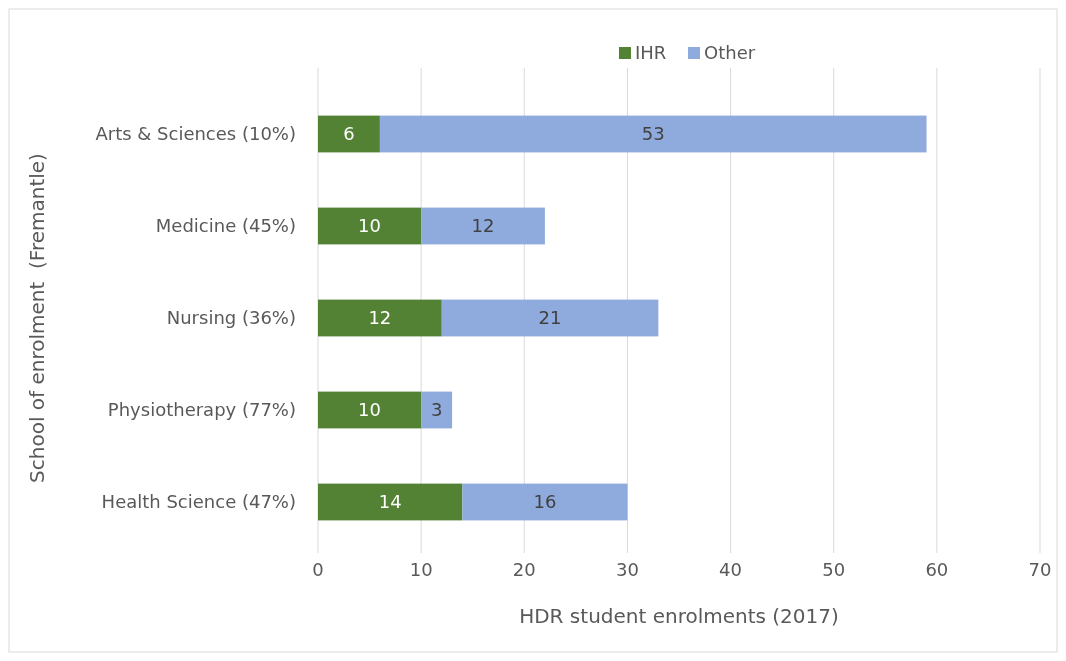  I want to click on legend-label: Other, so click(730, 53).